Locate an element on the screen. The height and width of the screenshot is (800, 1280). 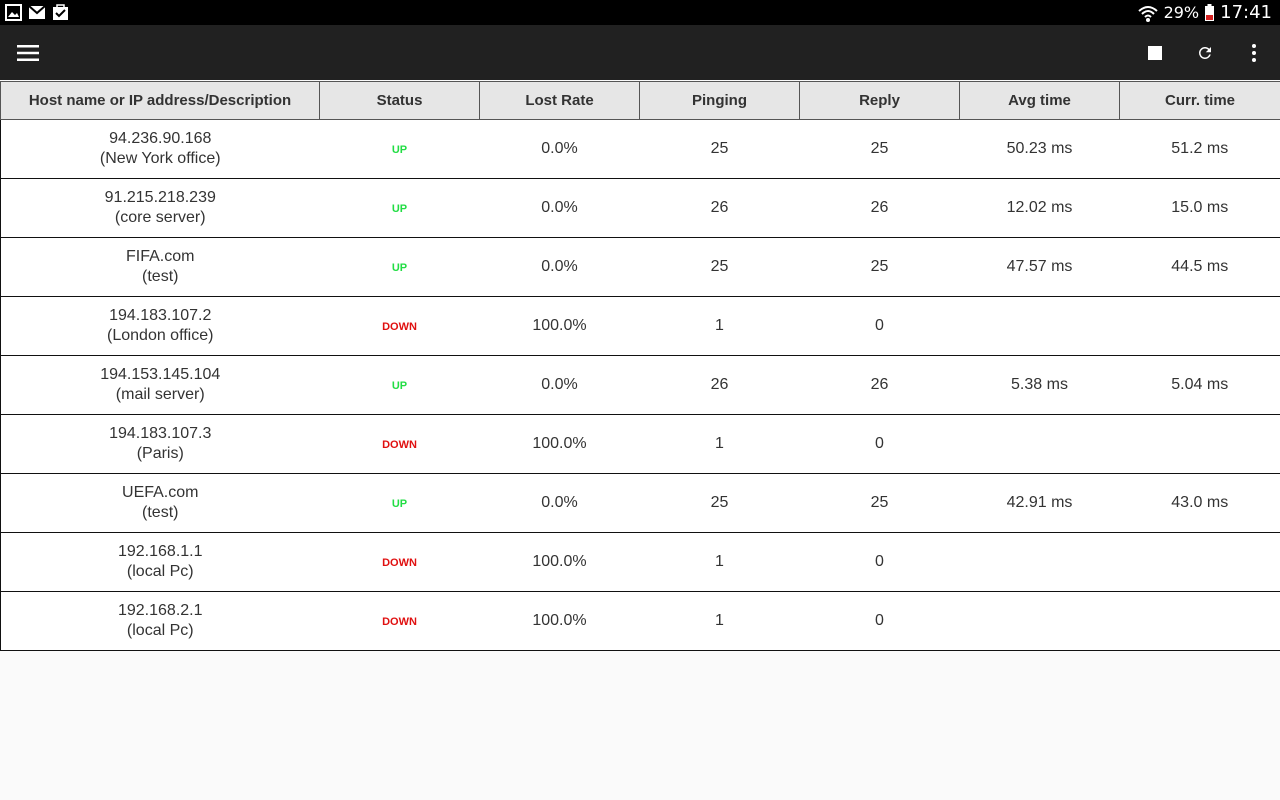
refresh-icon is located at coordinates (1204, 52).